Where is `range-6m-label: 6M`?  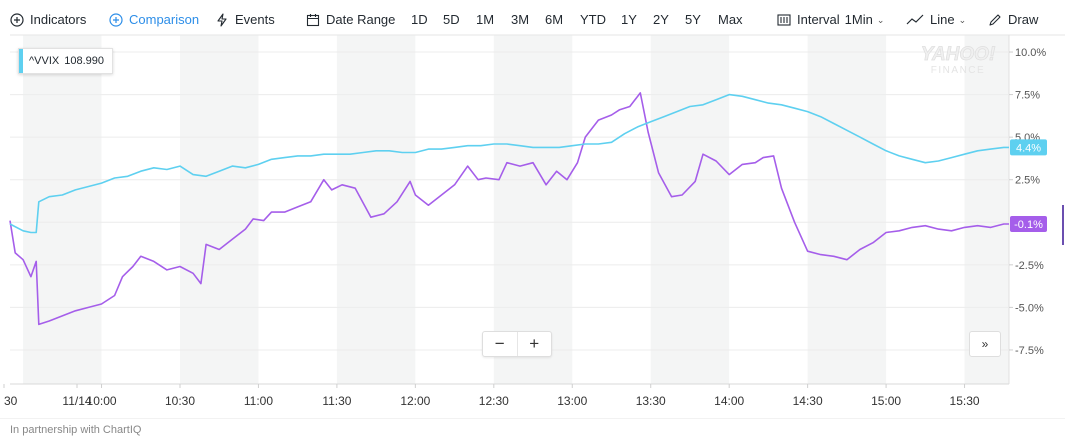 range-6m-label: 6M is located at coordinates (554, 19).